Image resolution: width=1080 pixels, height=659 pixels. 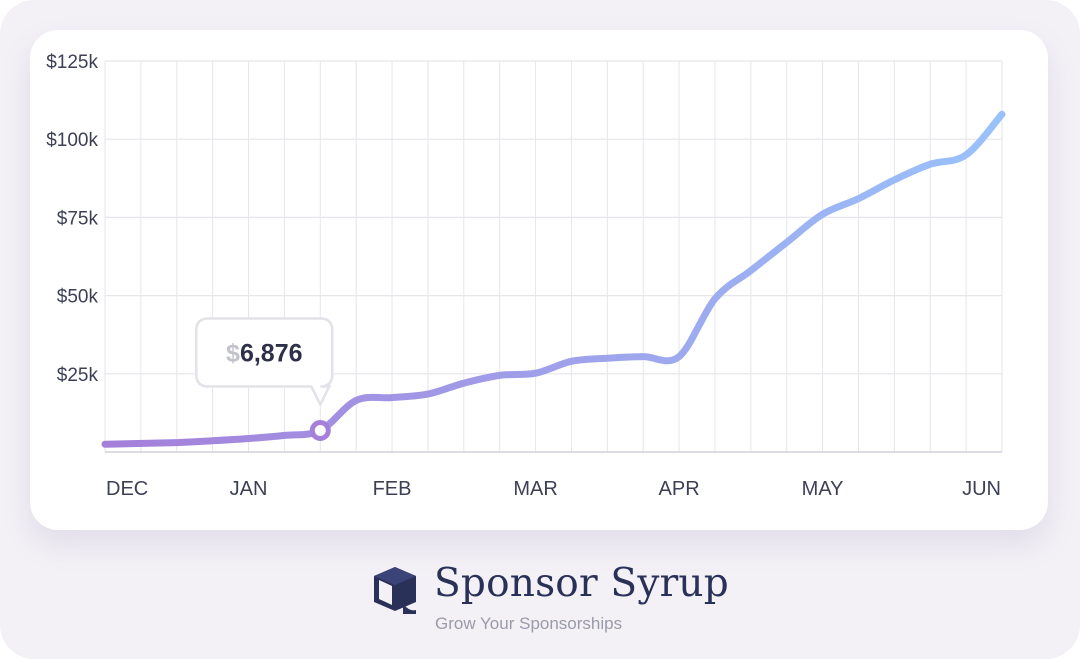 I want to click on x-tick-label: MAY, so click(x=823, y=489).